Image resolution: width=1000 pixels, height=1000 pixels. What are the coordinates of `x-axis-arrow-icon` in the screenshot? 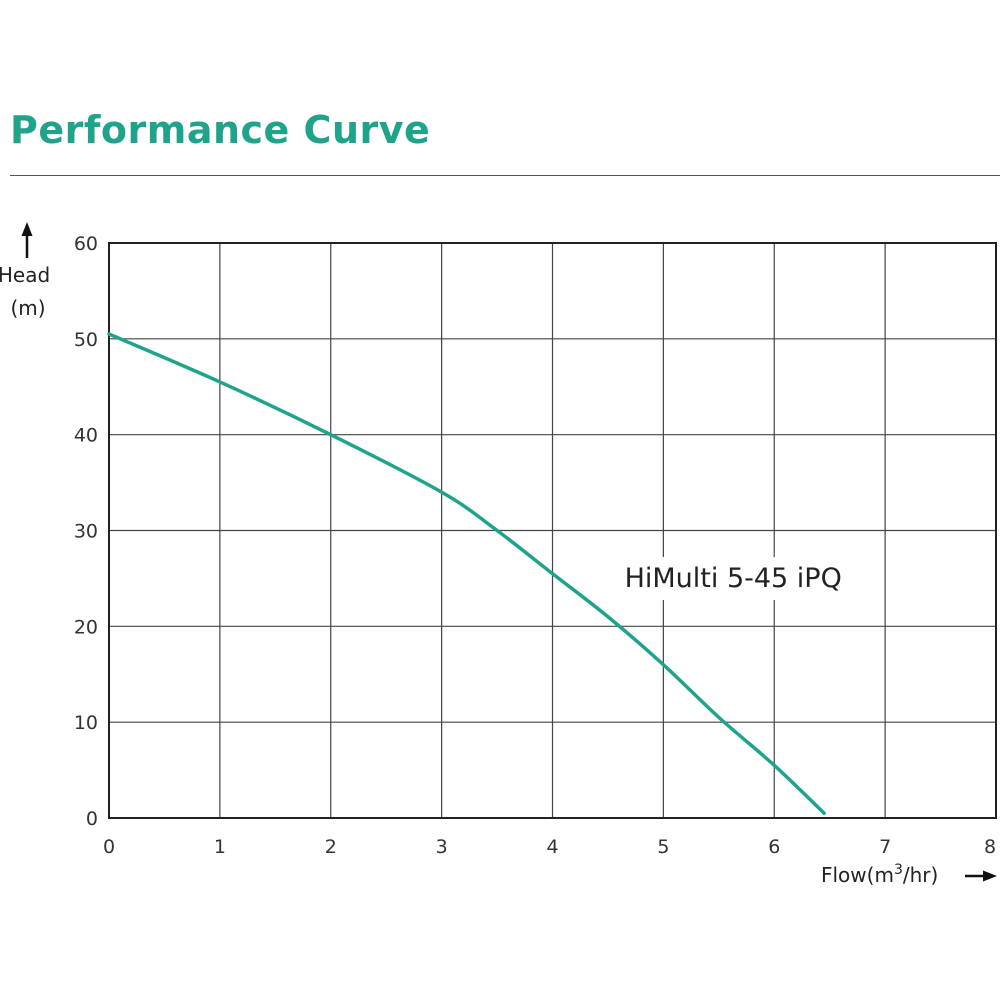 It's located at (981, 876).